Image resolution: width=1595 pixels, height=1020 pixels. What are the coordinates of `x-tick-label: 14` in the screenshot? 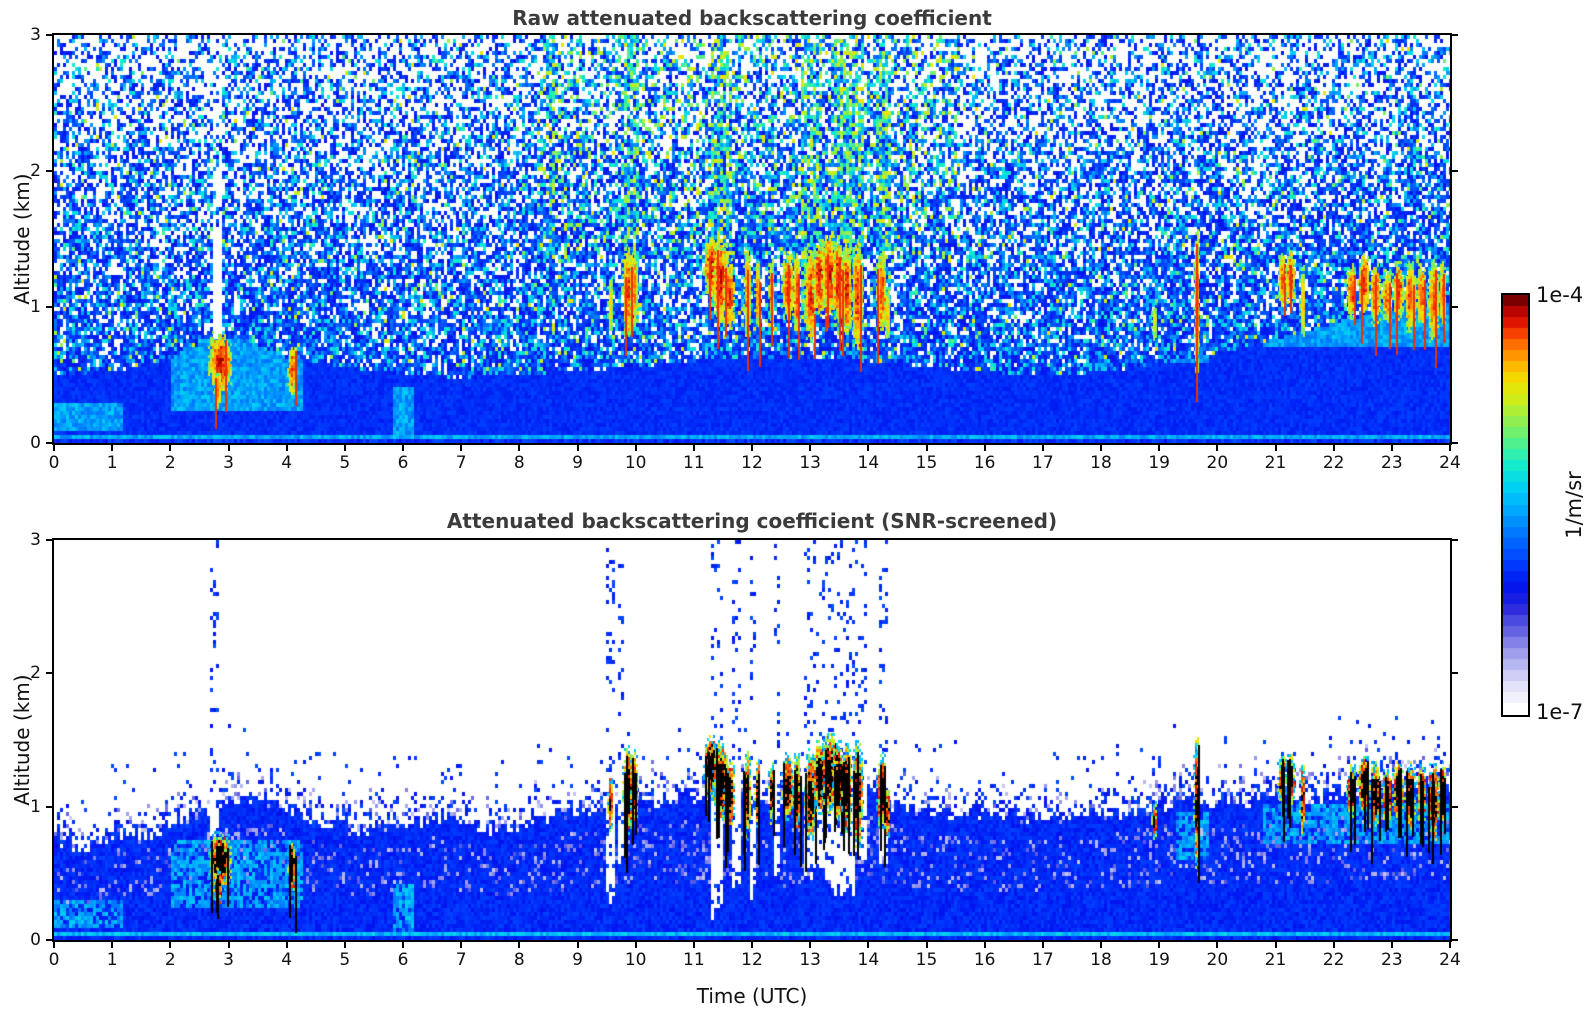 It's located at (868, 463).